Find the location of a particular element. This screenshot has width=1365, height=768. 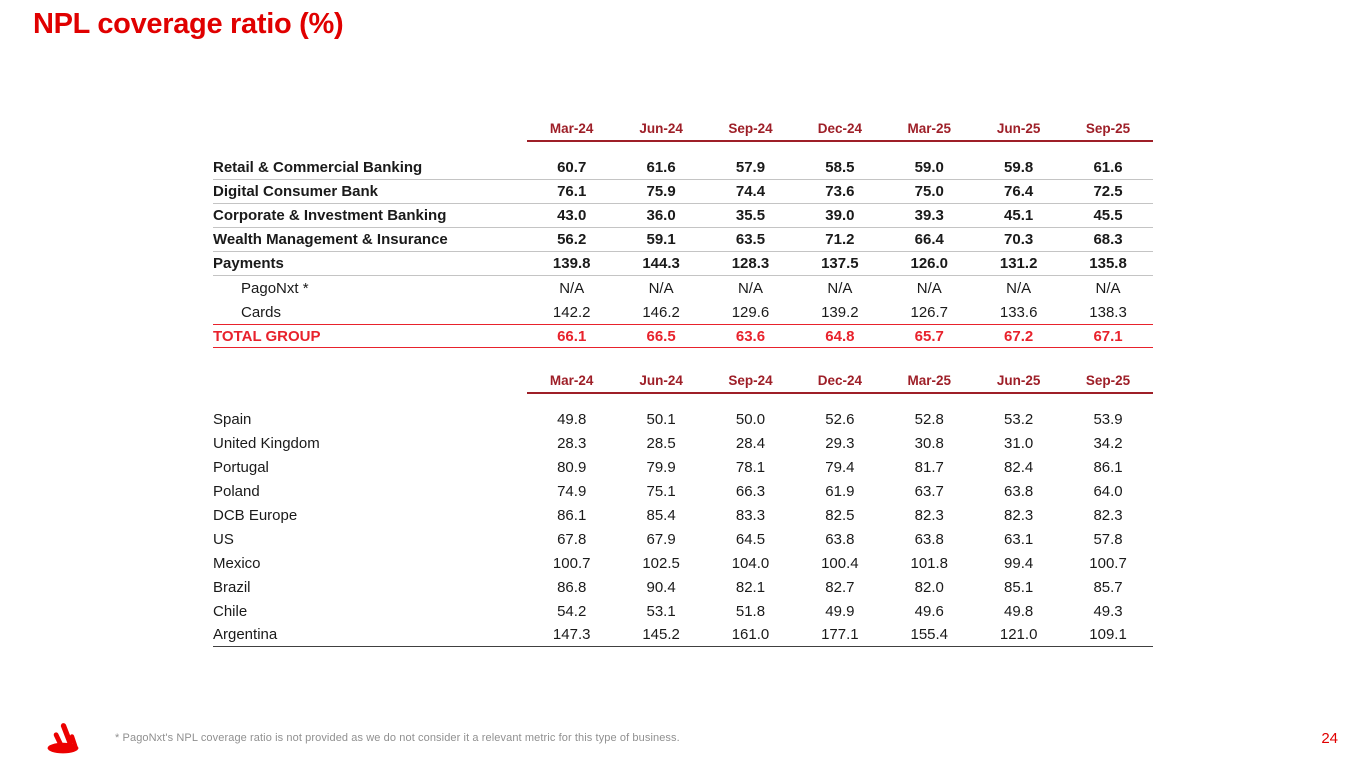

page-number: 24 is located at coordinates (1329, 738).